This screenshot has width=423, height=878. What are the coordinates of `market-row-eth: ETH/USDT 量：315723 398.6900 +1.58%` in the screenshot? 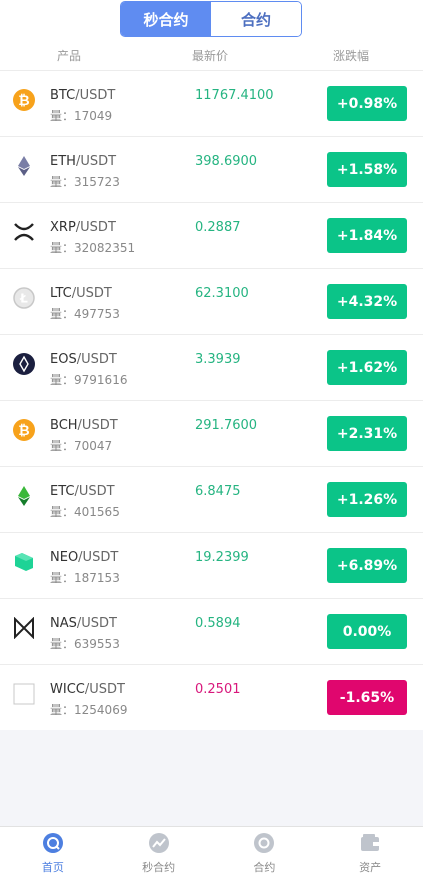 It's located at (211, 169).